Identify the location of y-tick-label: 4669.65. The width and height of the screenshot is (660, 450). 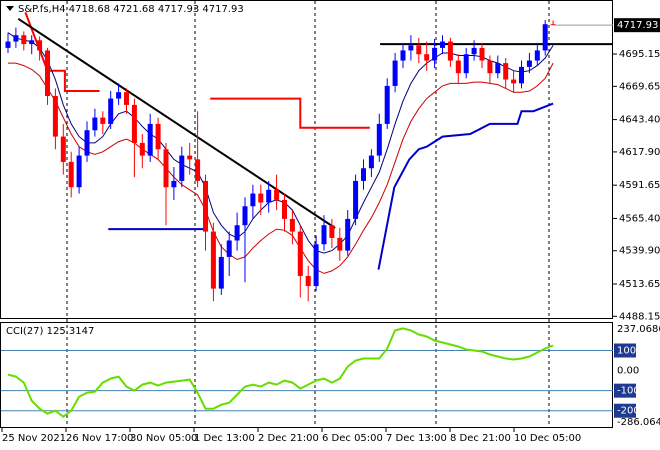
(639, 86).